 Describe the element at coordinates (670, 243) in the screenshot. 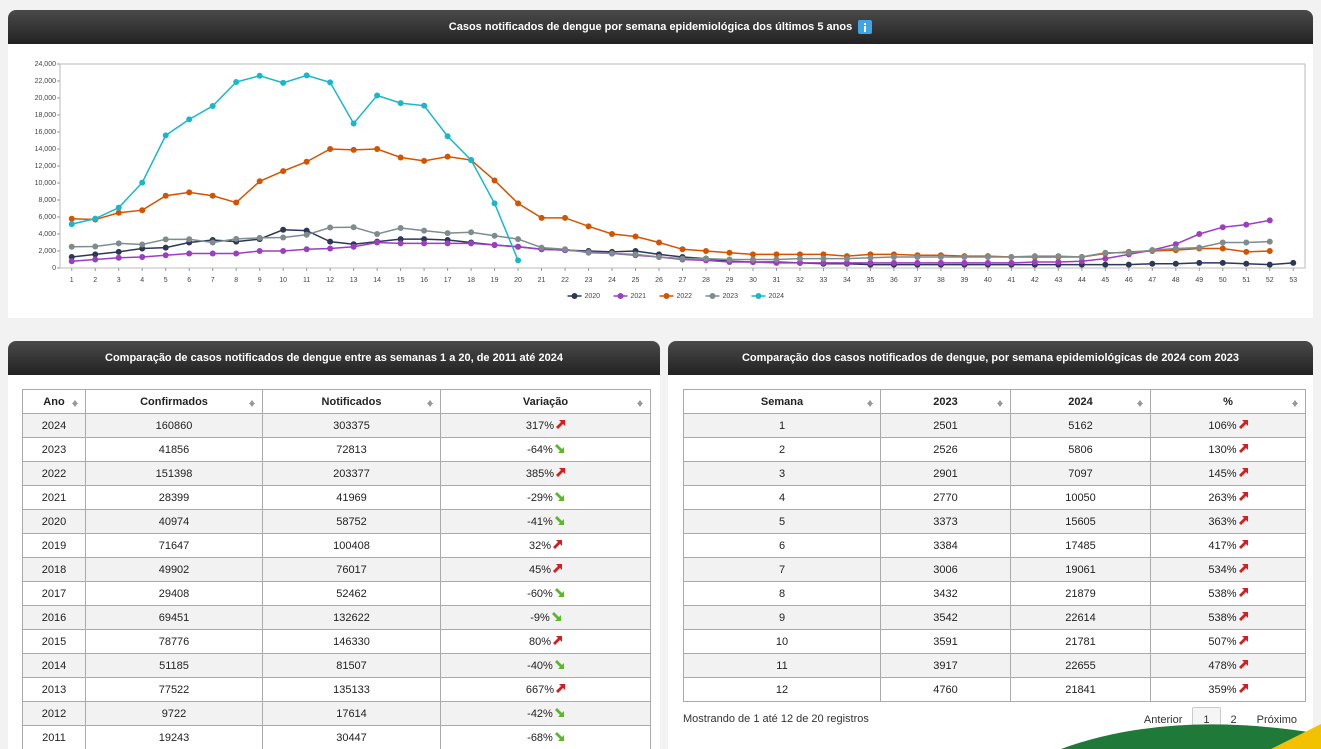

I see `series-line` at that location.